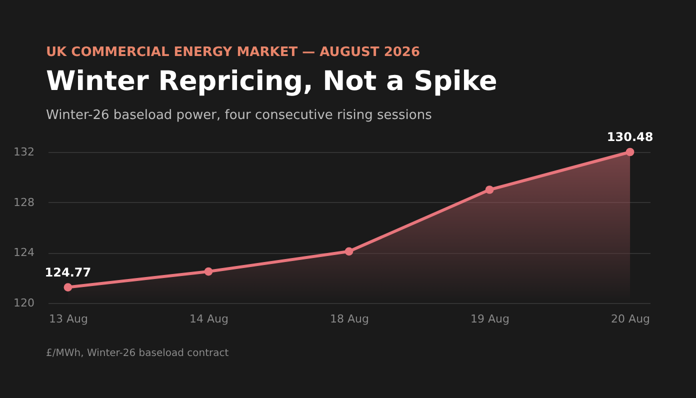 Image resolution: width=696 pixels, height=398 pixels. I want to click on text: UK COMMERCIAL ENERGY MARKET — AUGUST 2026, so click(233, 52).